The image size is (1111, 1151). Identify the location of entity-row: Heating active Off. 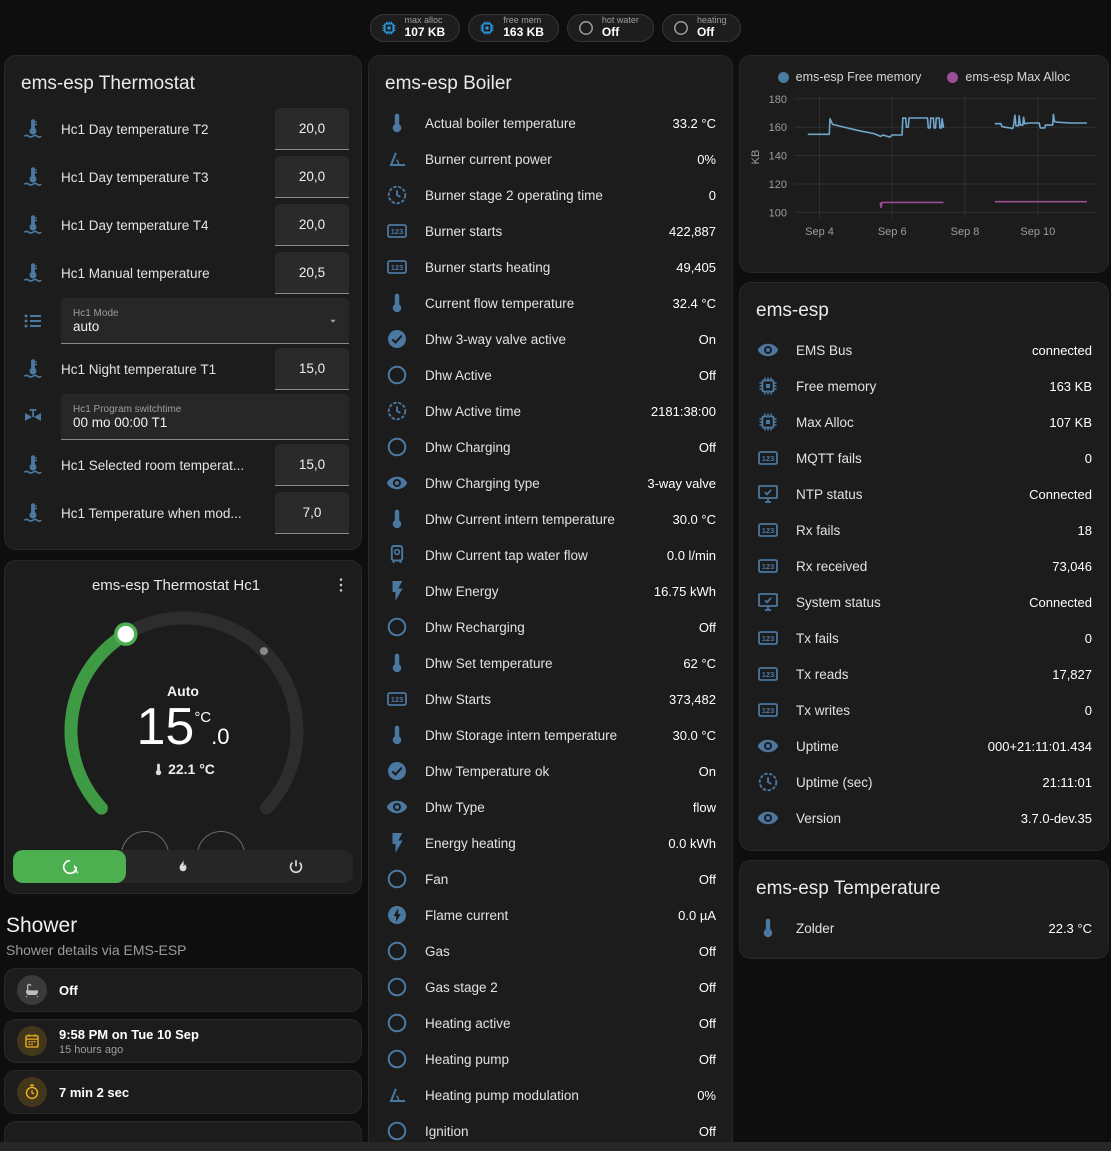
(550, 1023).